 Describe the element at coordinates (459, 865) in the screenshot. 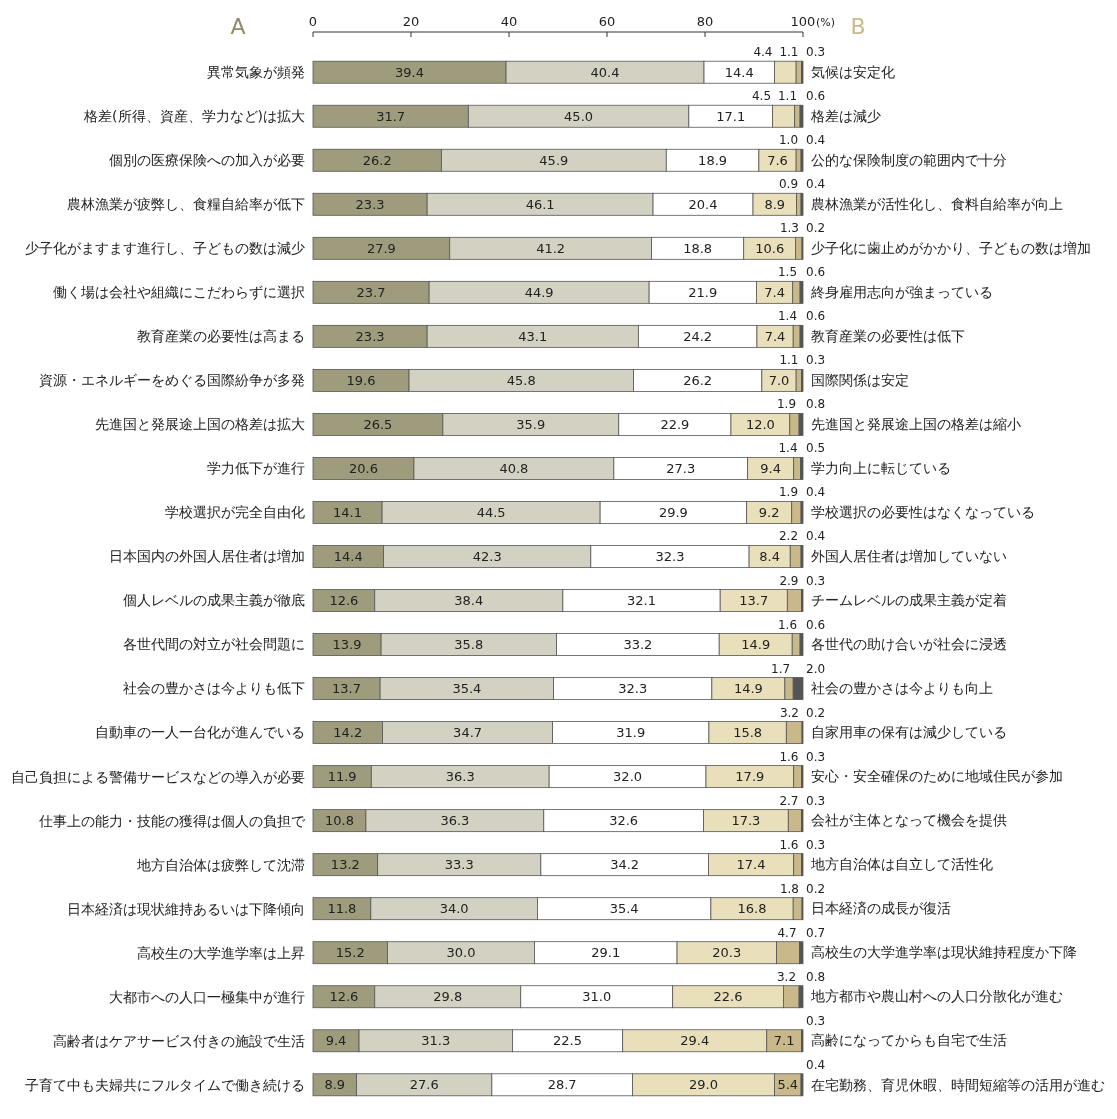

I see `data-label: 33.3` at that location.